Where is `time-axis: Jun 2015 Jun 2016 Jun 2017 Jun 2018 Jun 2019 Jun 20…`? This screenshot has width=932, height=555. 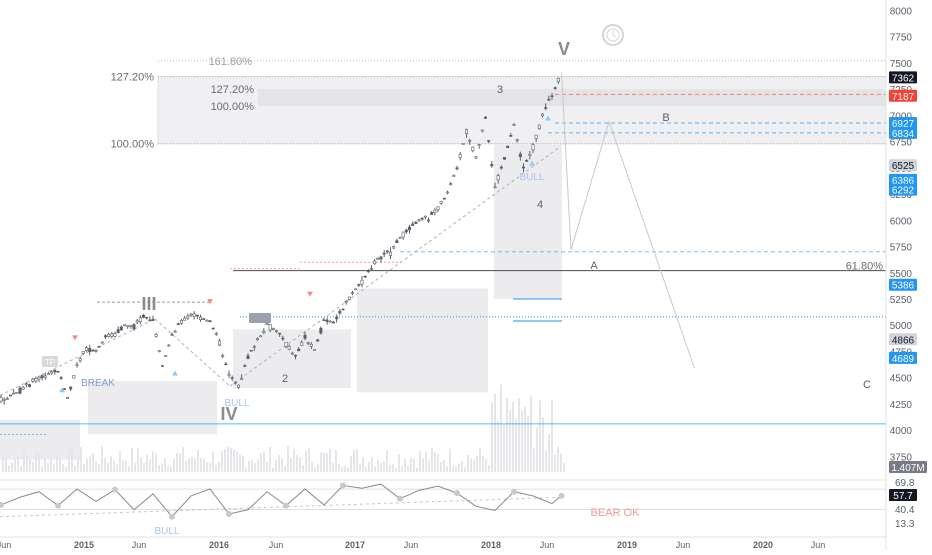 time-axis: Jun 2015 Jun 2016 Jun 2017 Jun 2018 Jun 2019 Jun 20… is located at coordinates (443, 543).